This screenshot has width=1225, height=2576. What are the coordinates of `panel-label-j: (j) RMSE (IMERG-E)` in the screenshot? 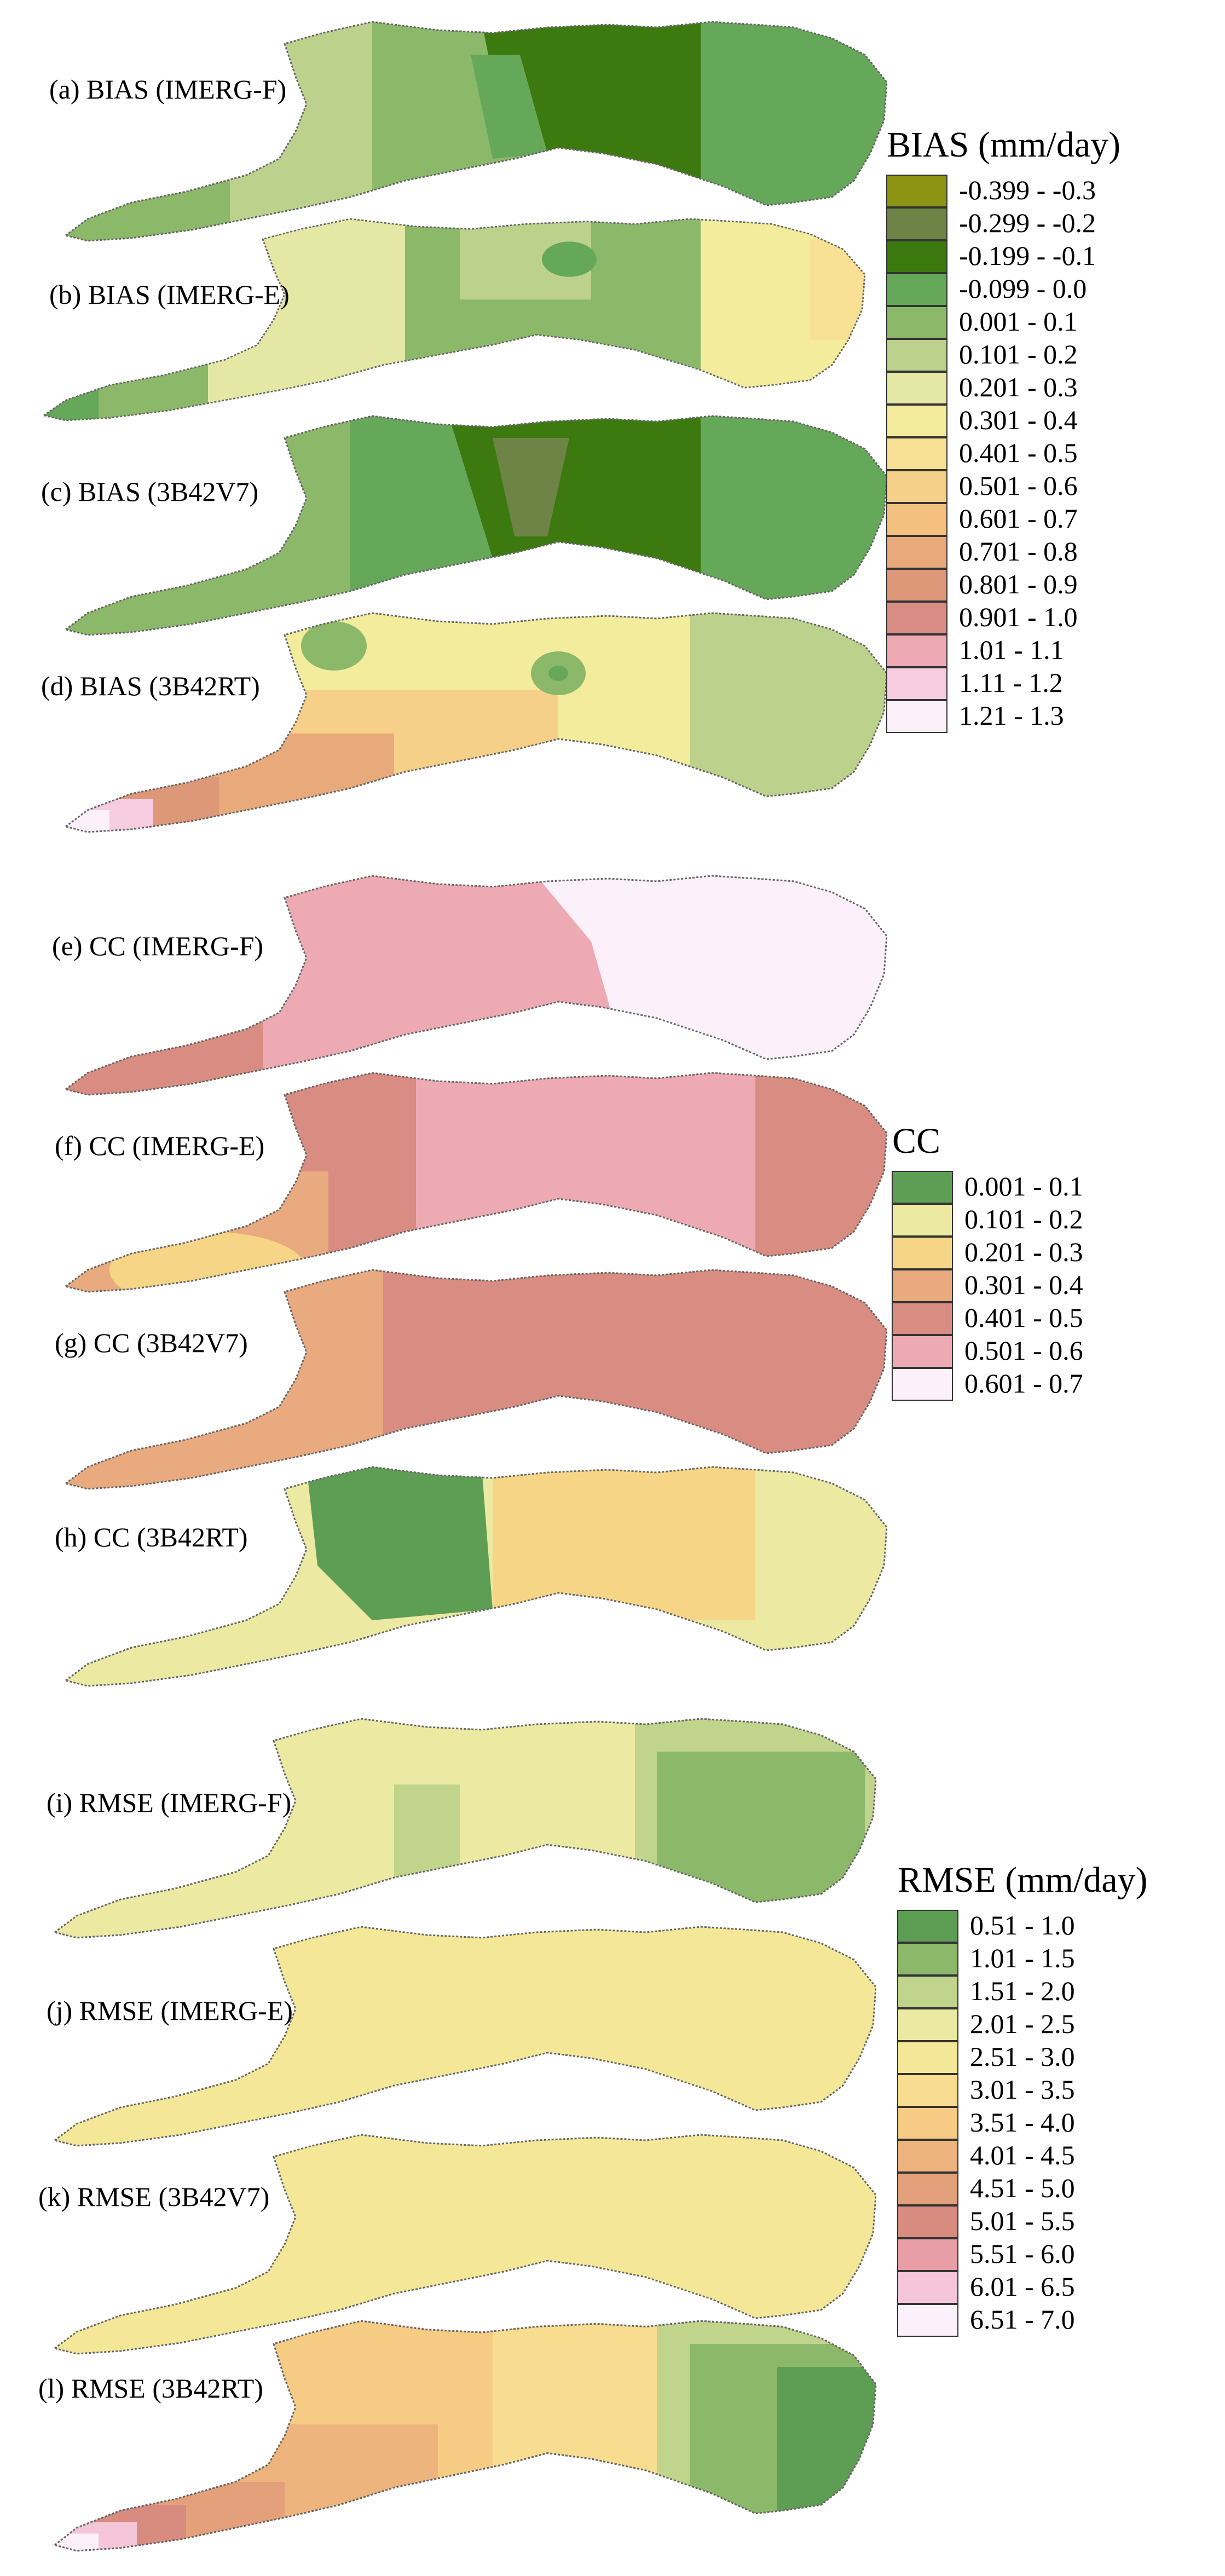 It's located at (170, 2011).